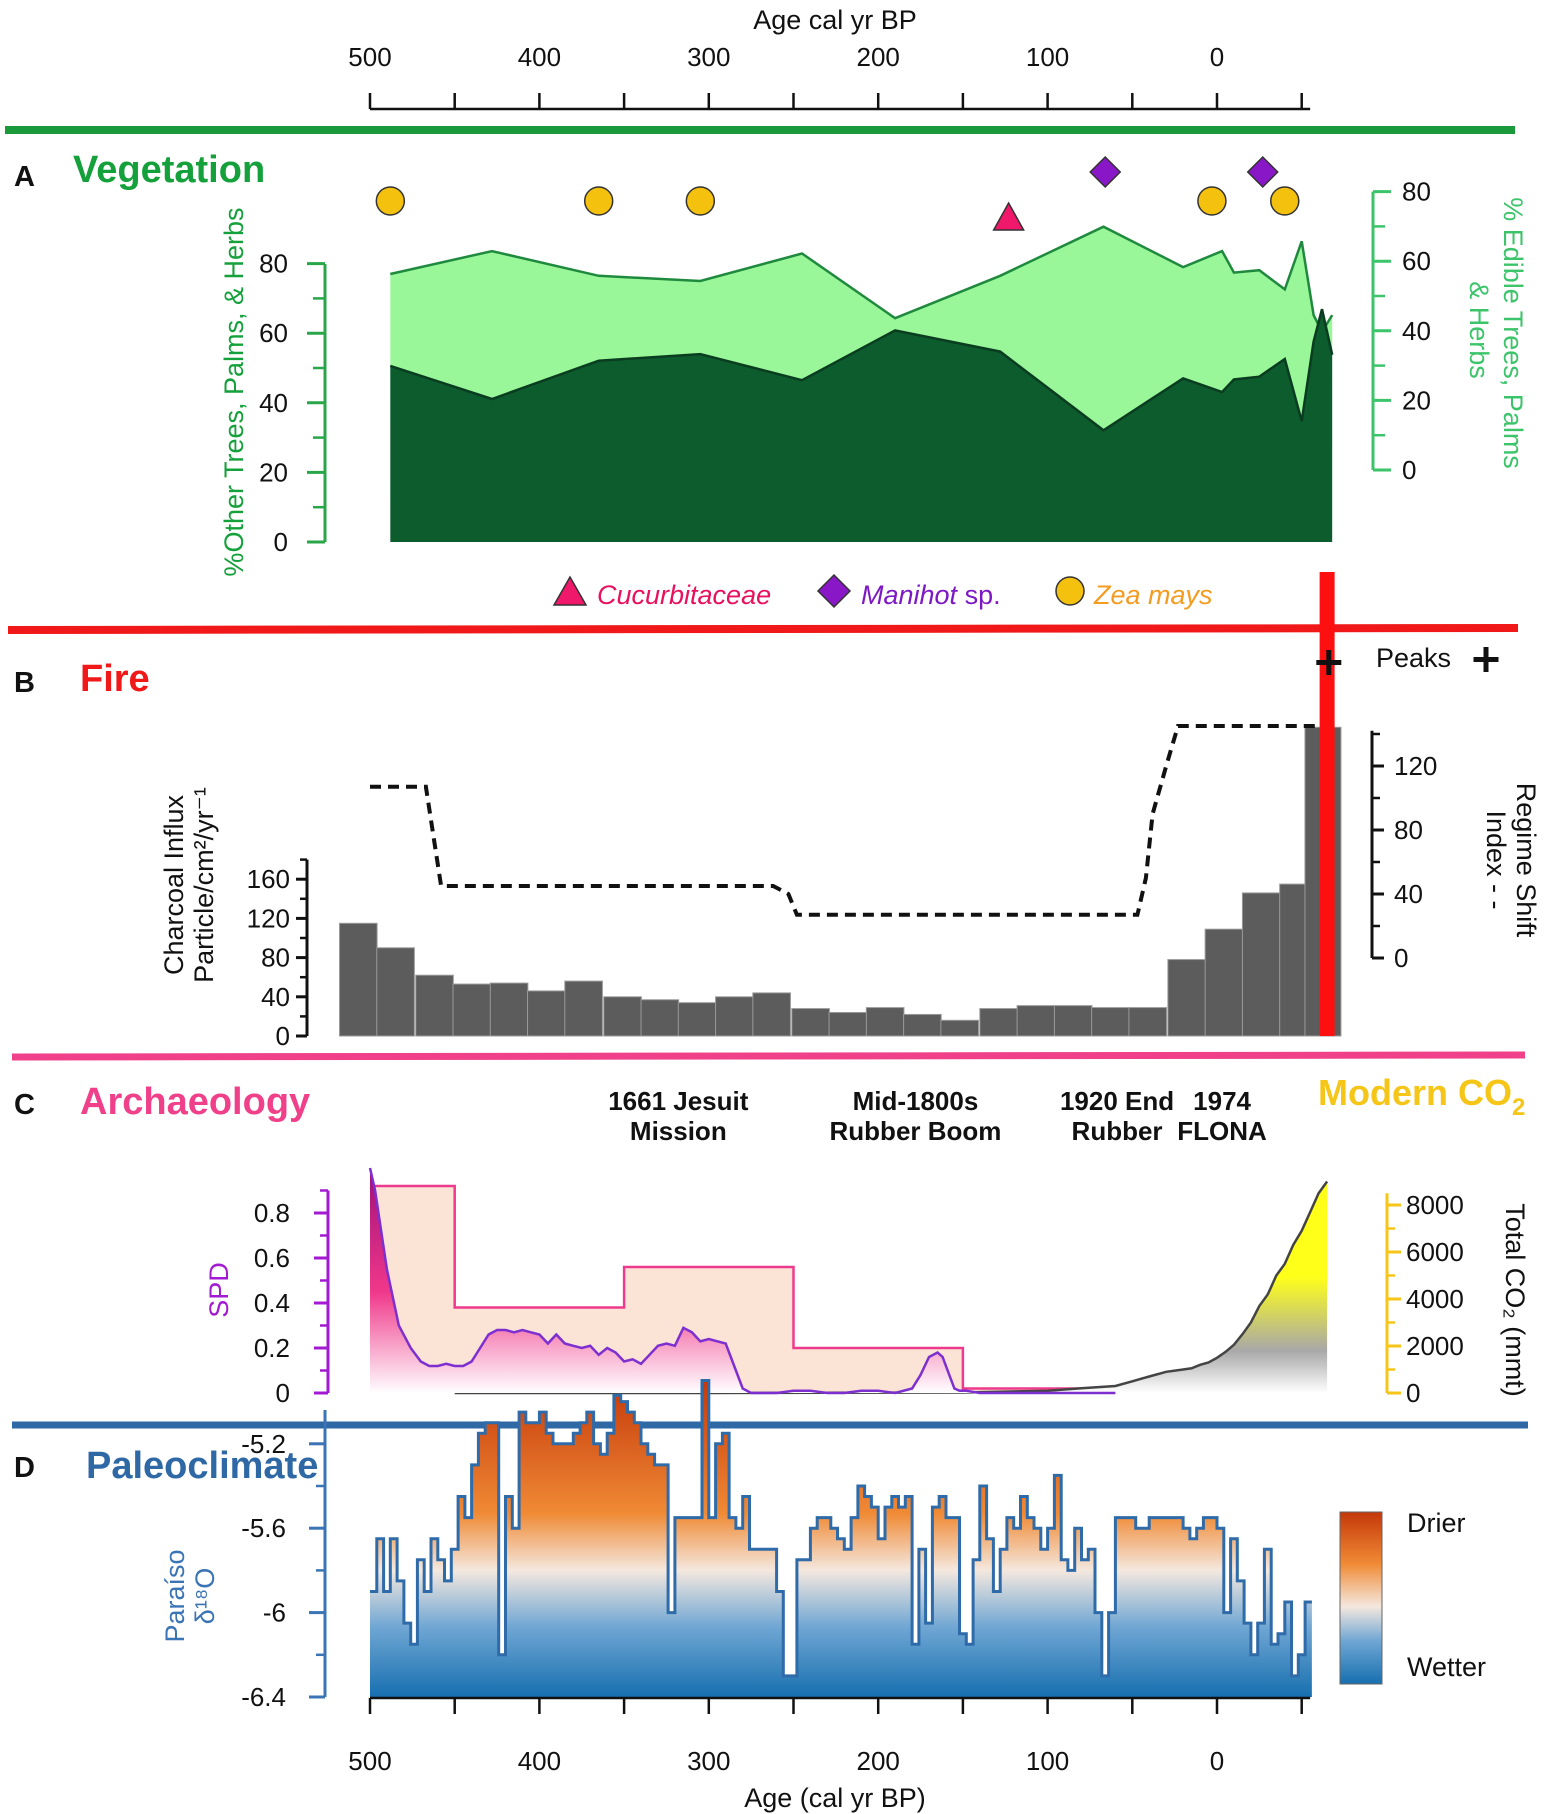 The width and height of the screenshot is (1556, 1814). I want to click on edible-line, so click(862, 280).